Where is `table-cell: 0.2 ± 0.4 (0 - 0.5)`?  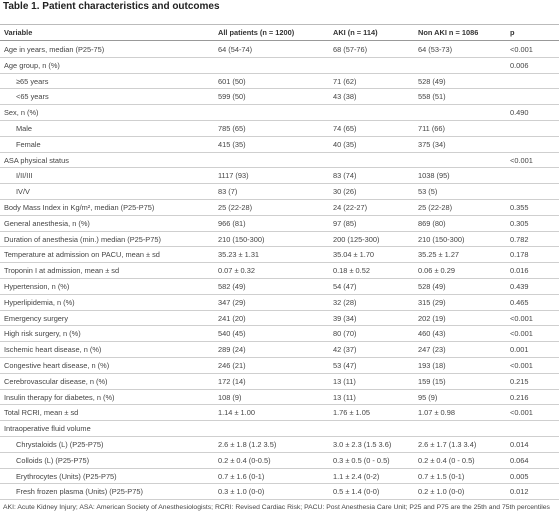
table-cell: 0.2 ± 0.4 (0 - 0.5) is located at coordinates (446, 460).